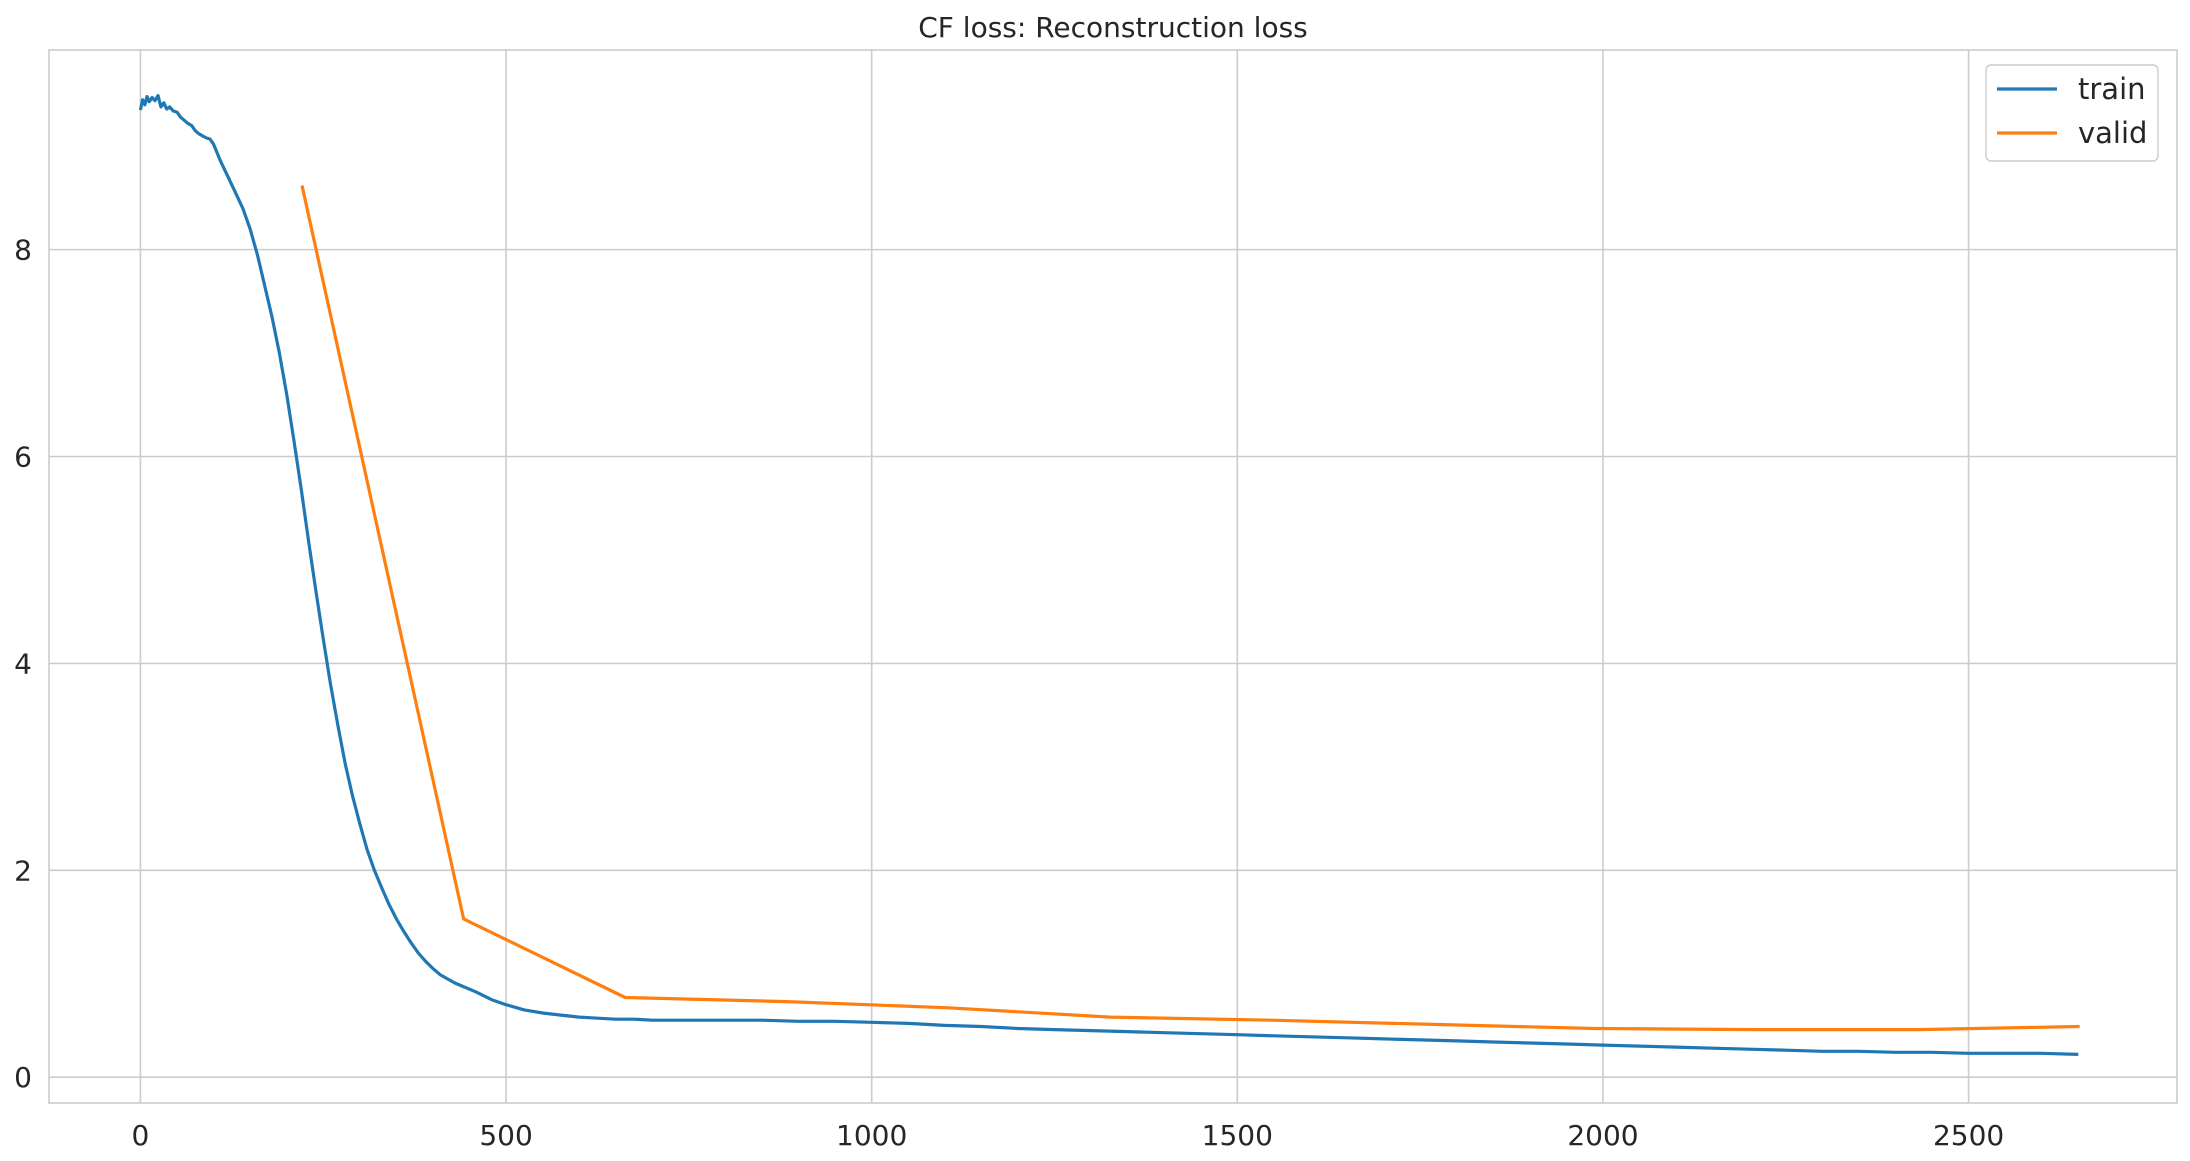 The image size is (2190, 1161). I want to click on x-tick-label: 1000, so click(871, 1135).